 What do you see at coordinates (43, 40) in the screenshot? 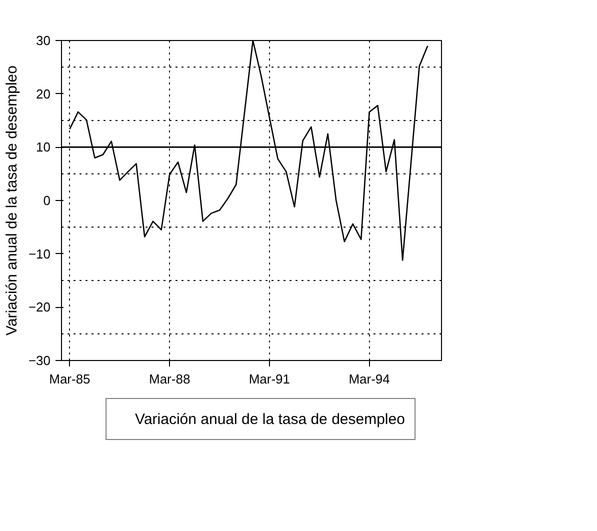
I see `y-tick-label: 30` at bounding box center [43, 40].